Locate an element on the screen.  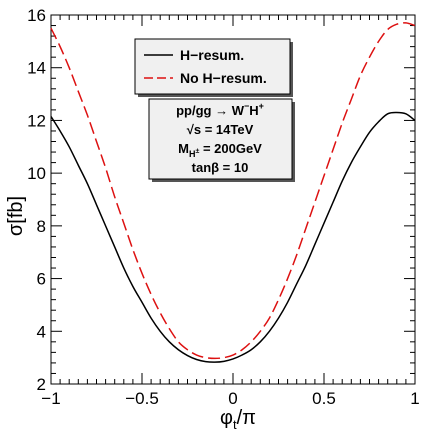
y-tick-label: 4 is located at coordinates (41, 331).